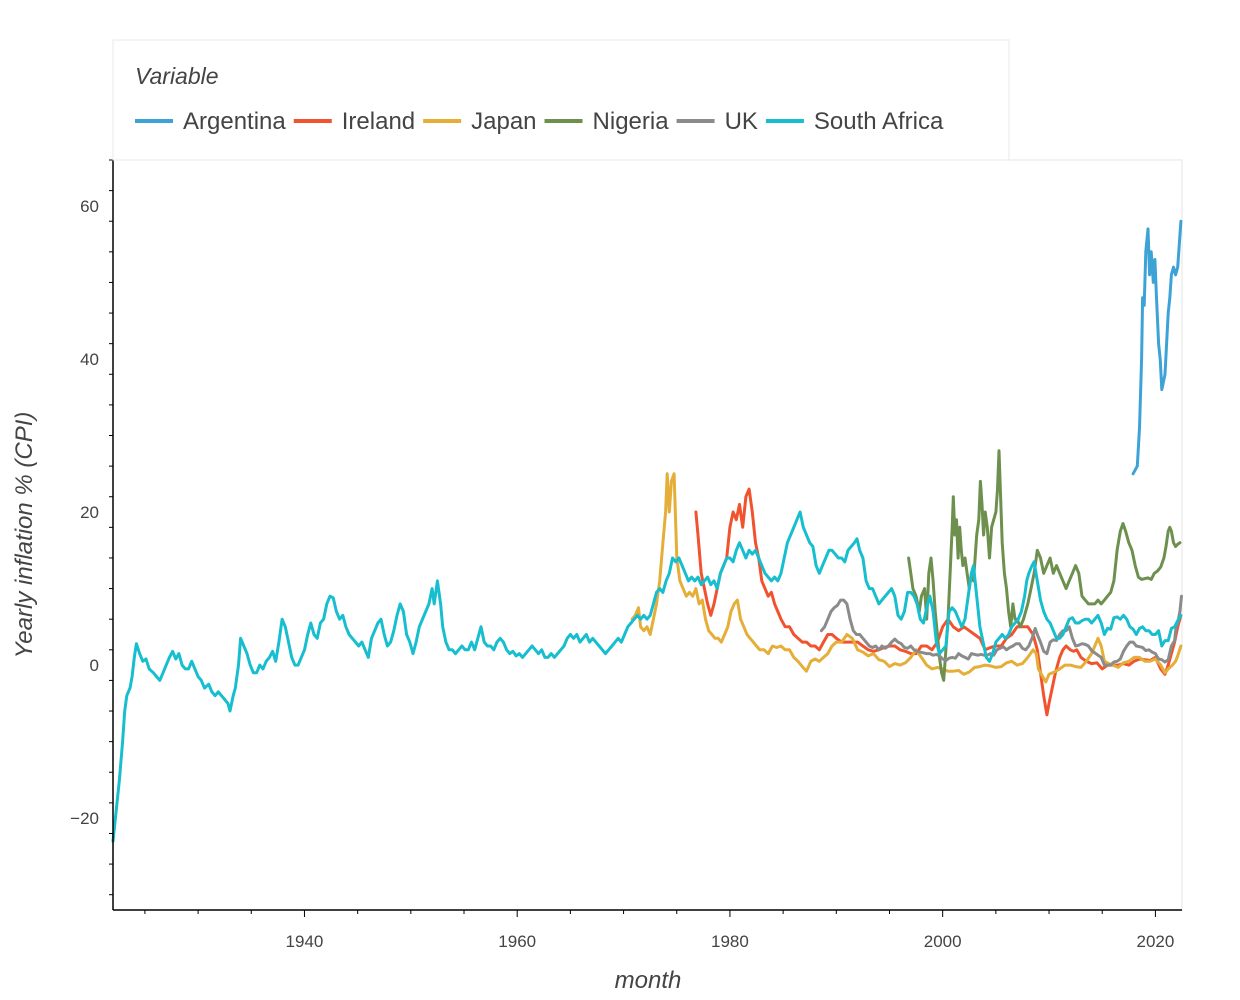 The height and width of the screenshot is (1000, 1240). I want to click on legend-title: Variable, so click(177, 76).